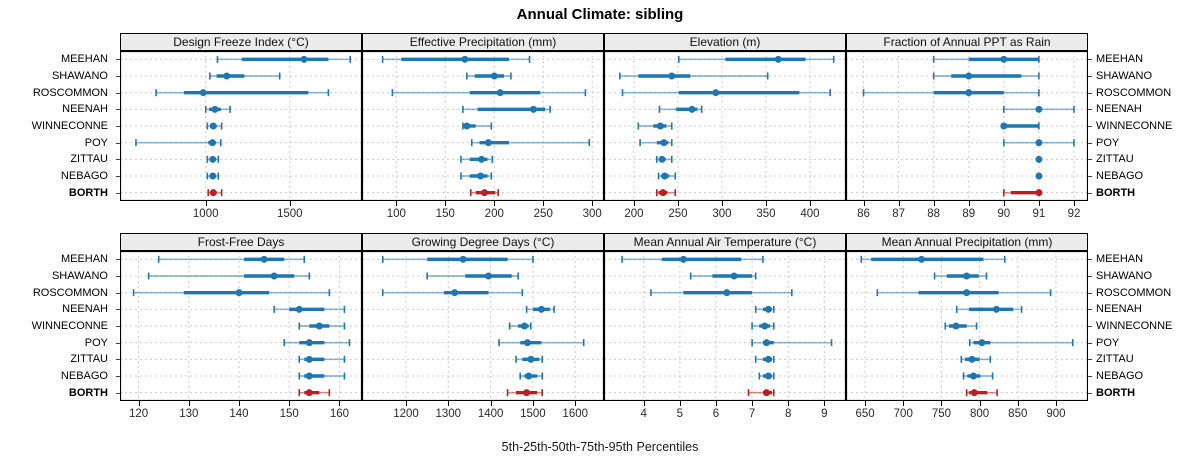 This screenshot has height=475, width=1200. I want to click on x-axis-tick-label: 89, so click(969, 214).